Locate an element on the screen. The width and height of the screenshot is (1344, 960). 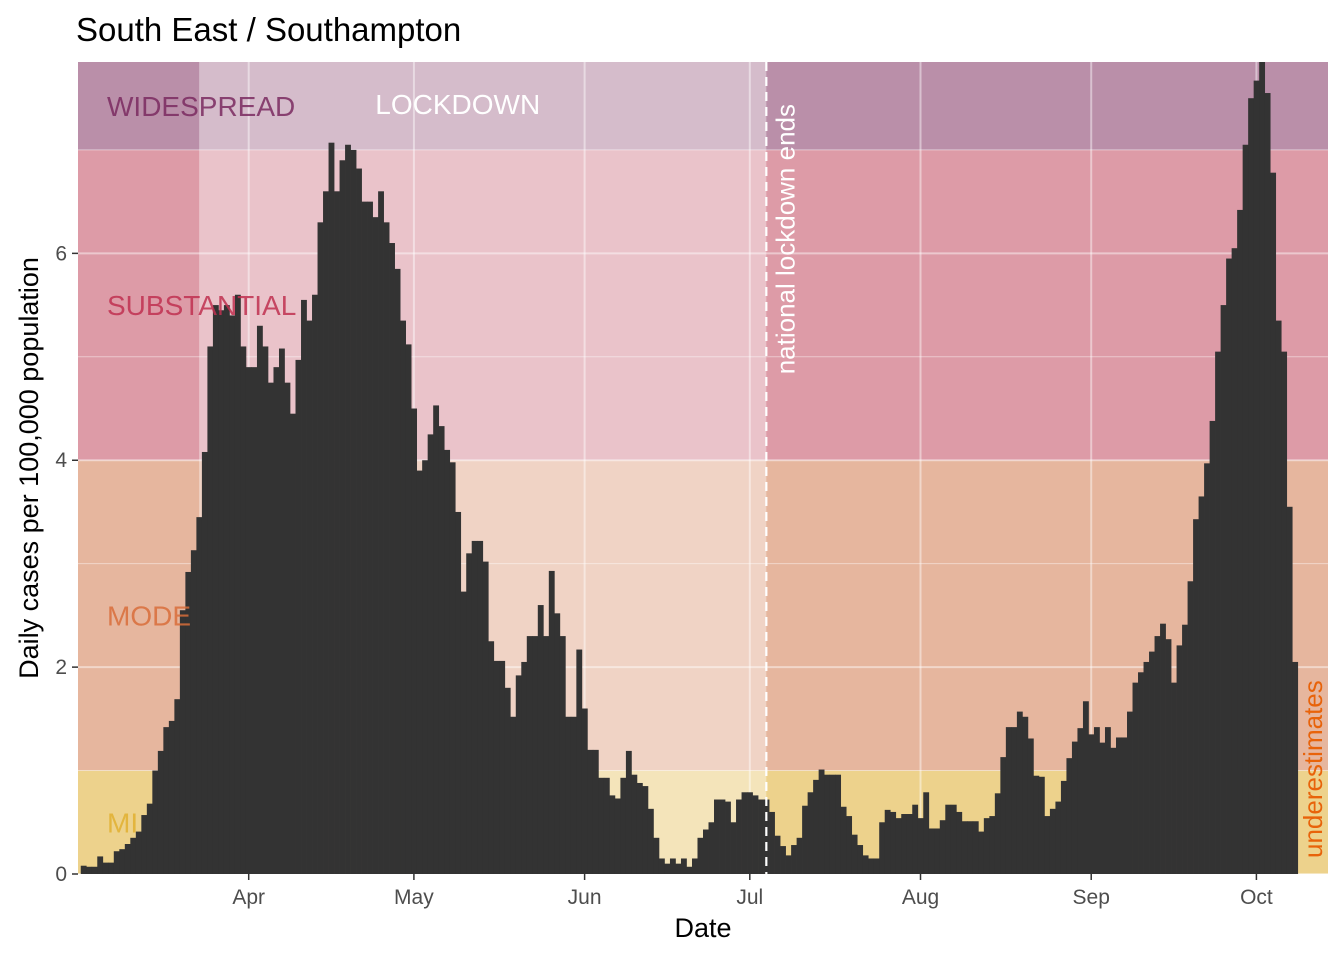
x-axis-label: Date is located at coordinates (702, 928).